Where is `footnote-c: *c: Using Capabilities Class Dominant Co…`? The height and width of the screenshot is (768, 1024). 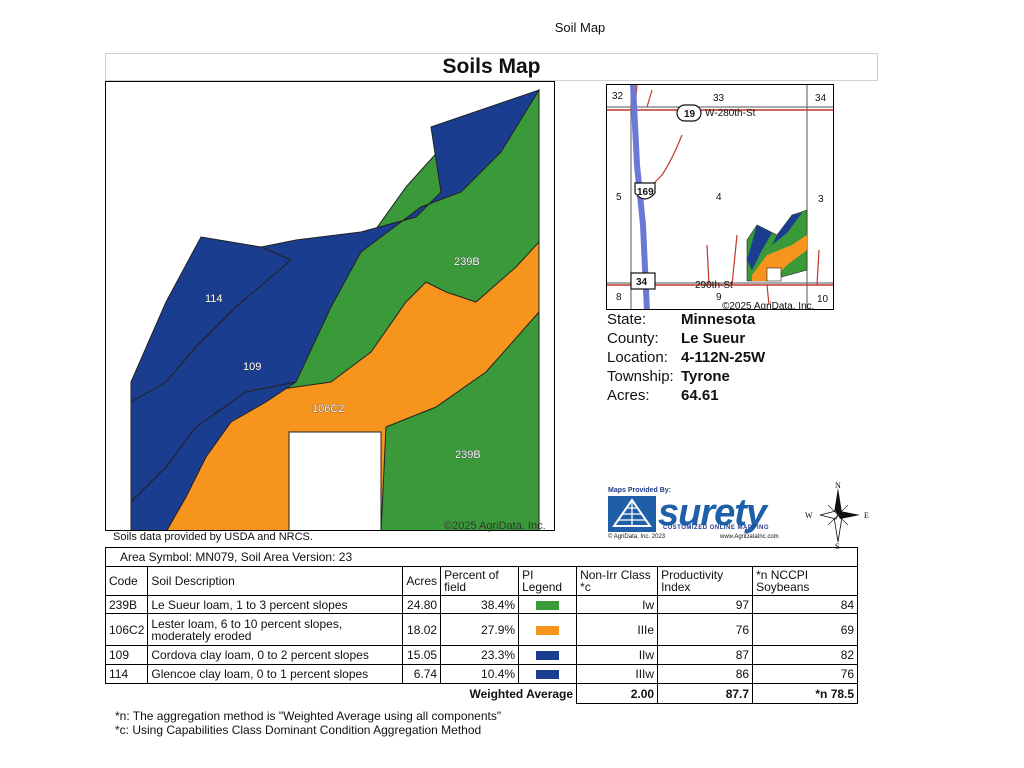
footnote-c: *c: Using Capabilities Class Dominant Co… is located at coordinates (298, 730).